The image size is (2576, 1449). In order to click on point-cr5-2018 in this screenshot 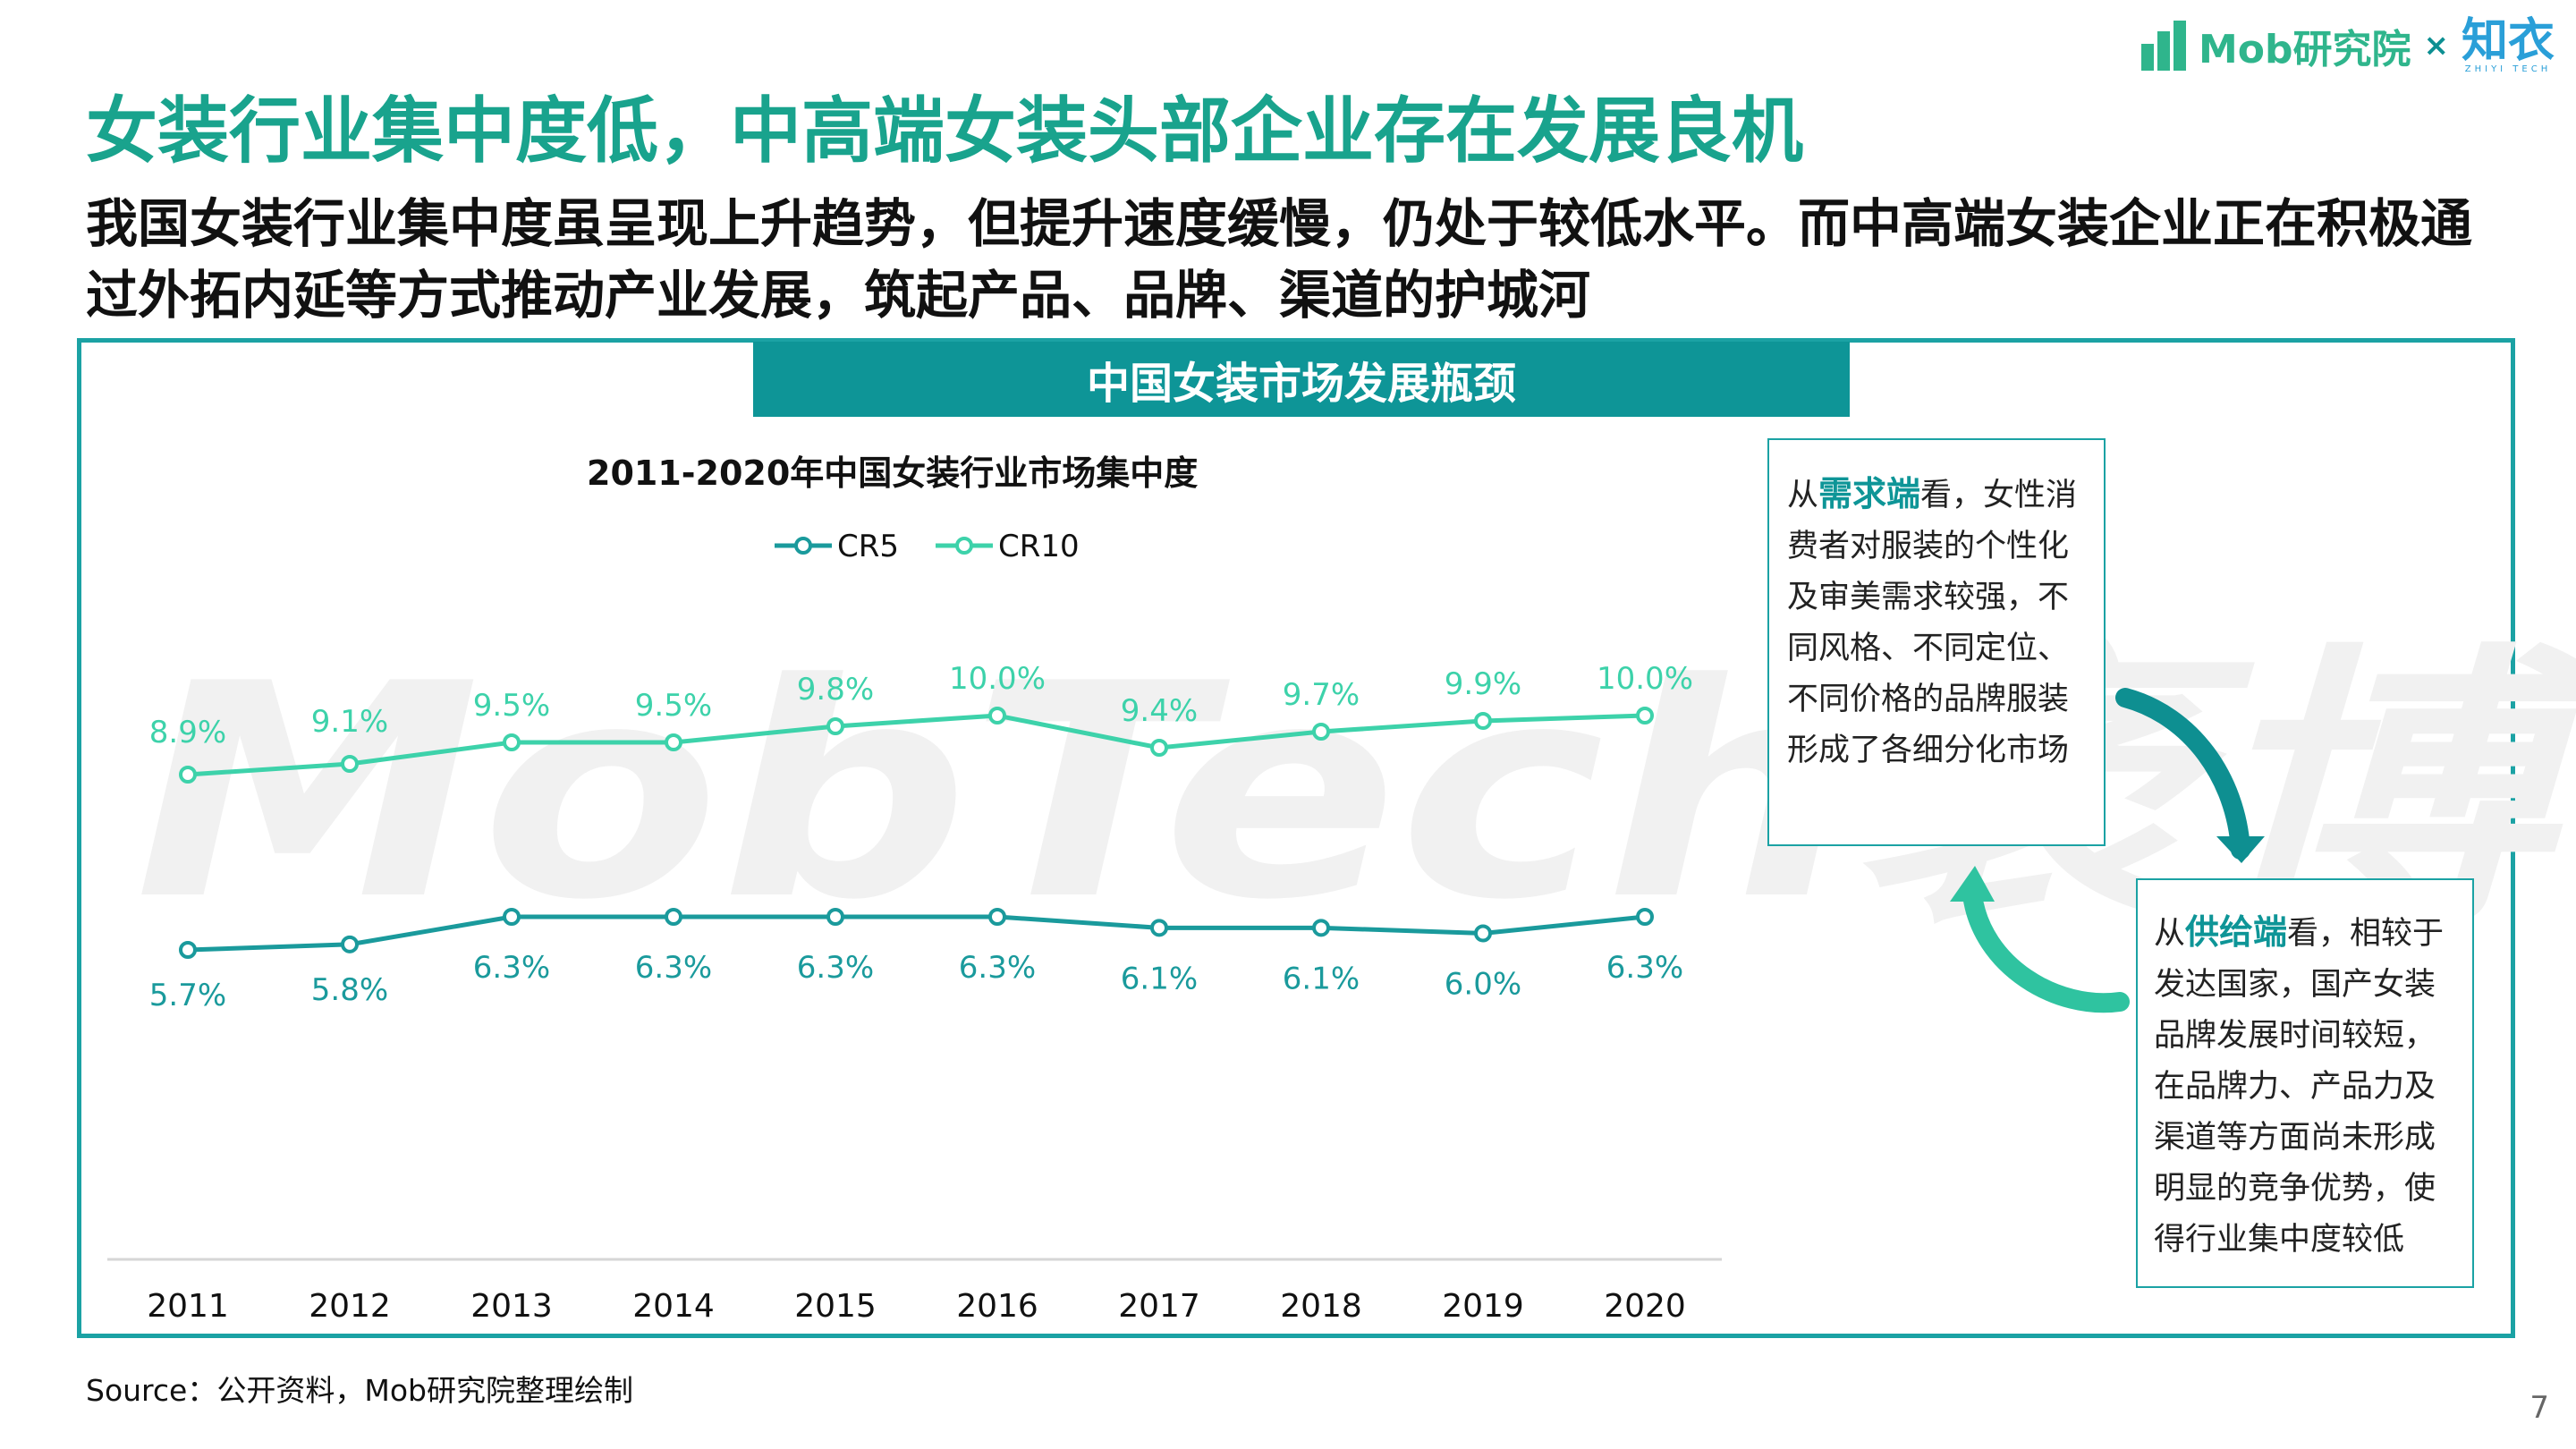, I will do `click(1321, 928)`.